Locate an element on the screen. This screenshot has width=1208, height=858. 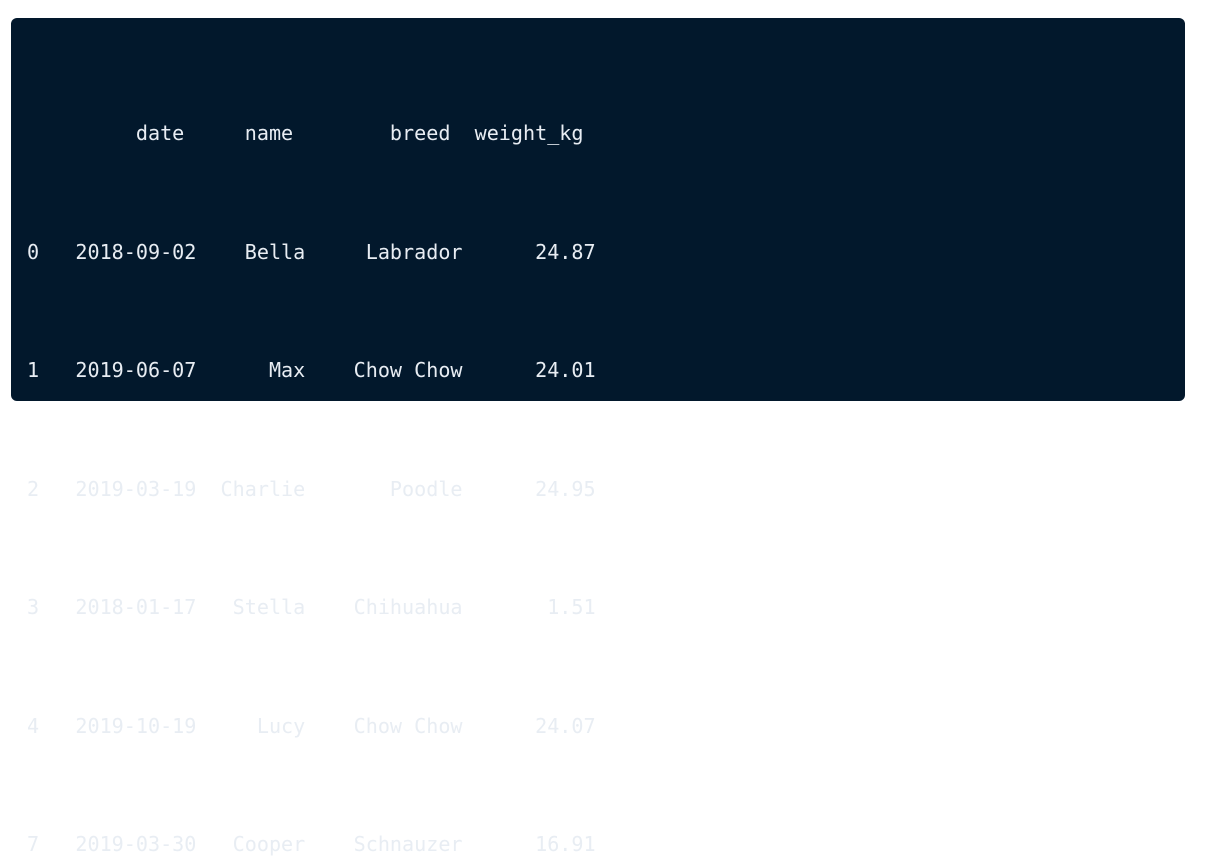
table-header-line: date name breed weight_kg is located at coordinates (305, 133).